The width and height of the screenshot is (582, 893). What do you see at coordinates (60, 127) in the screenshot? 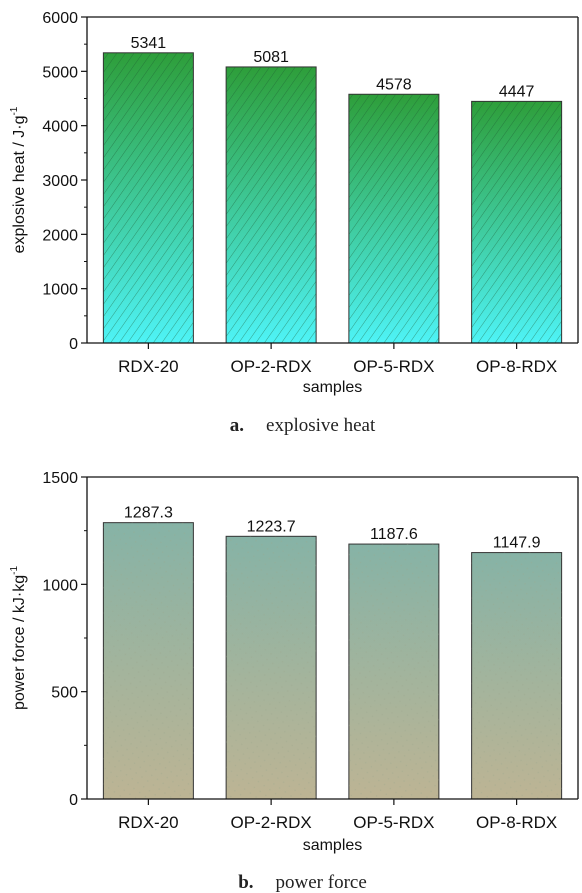
I see `y-tick-label: 4000` at bounding box center [60, 127].